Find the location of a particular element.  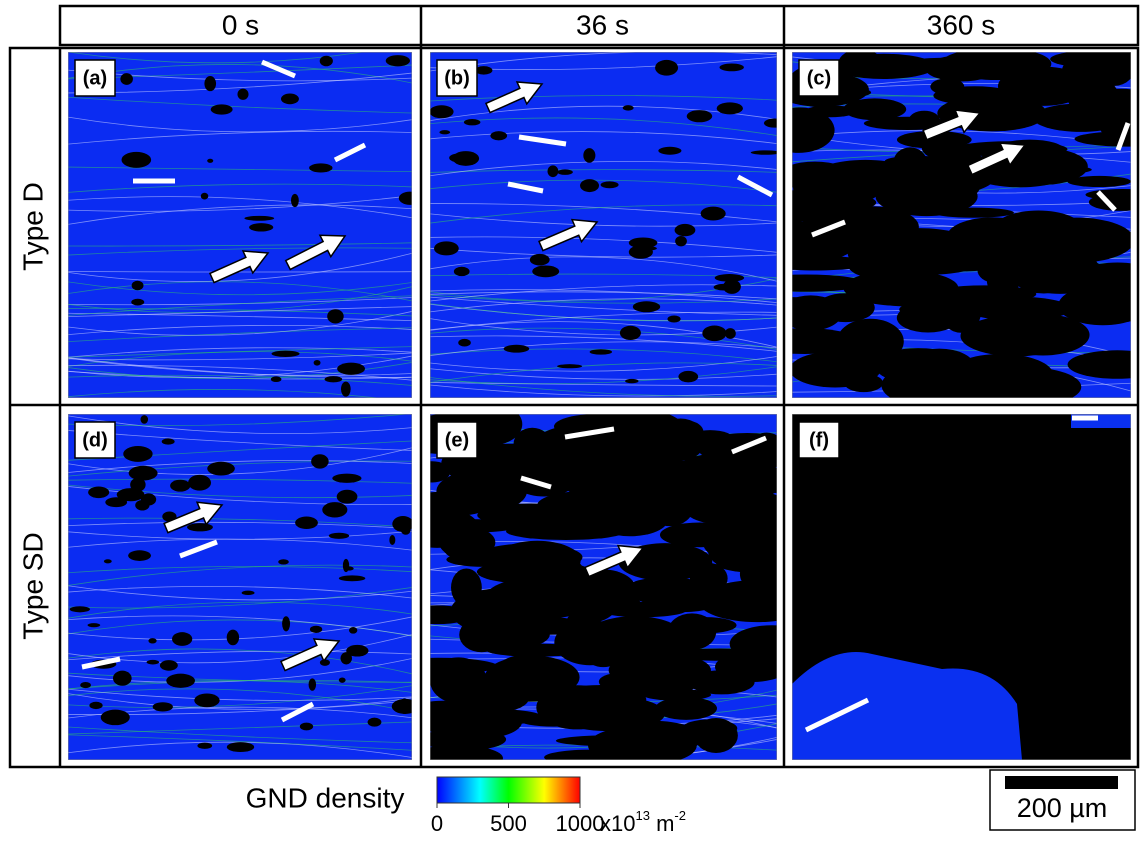

scale-bar is located at coordinates (1061, 782).